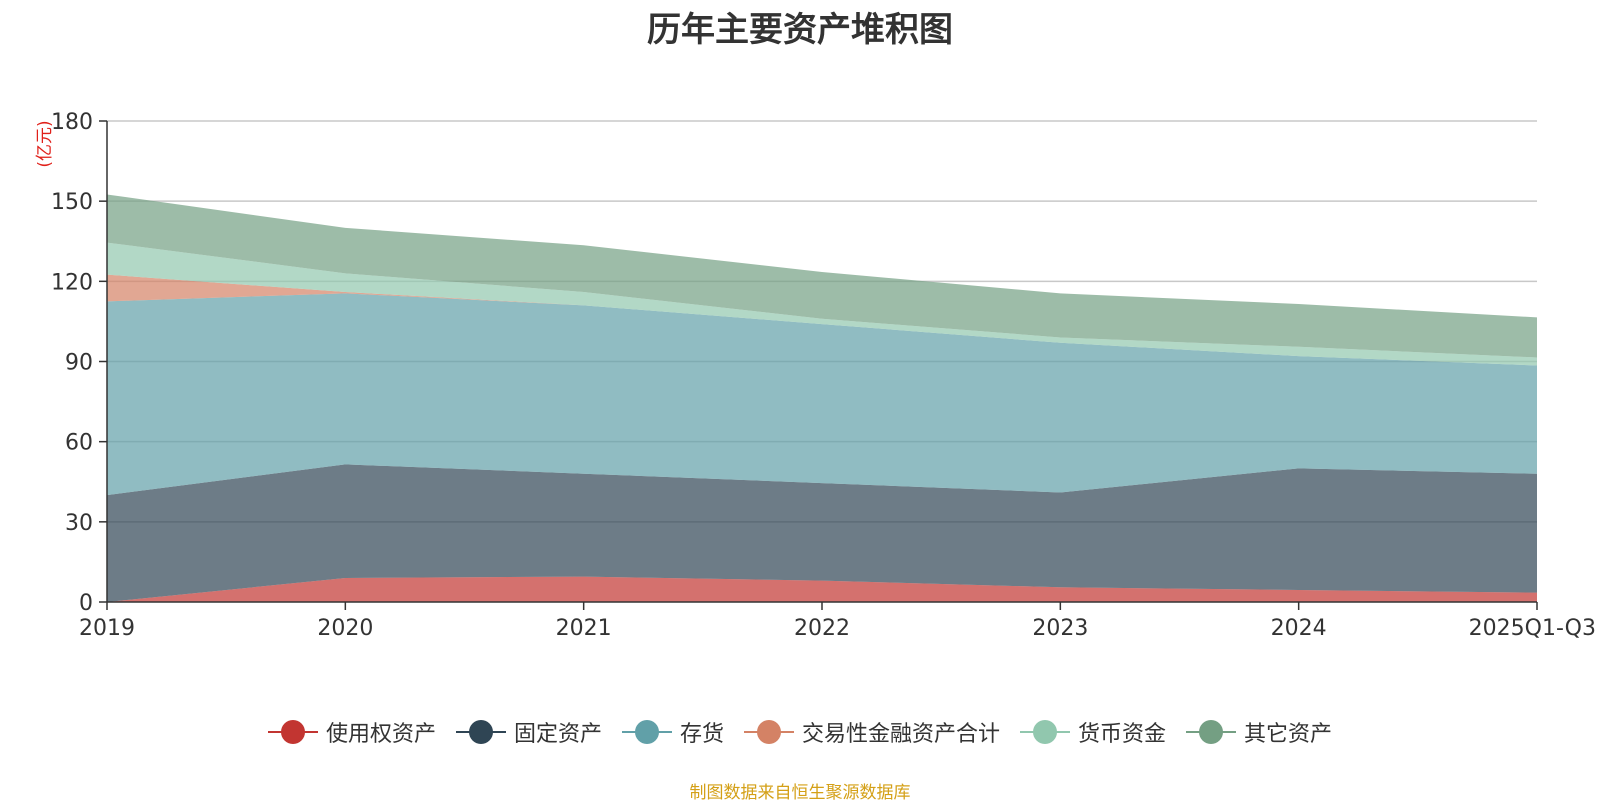 Image resolution: width=1600 pixels, height=803 pixels. Describe the element at coordinates (1060, 628) in the screenshot. I see `x-tick-label: 2023` at that location.